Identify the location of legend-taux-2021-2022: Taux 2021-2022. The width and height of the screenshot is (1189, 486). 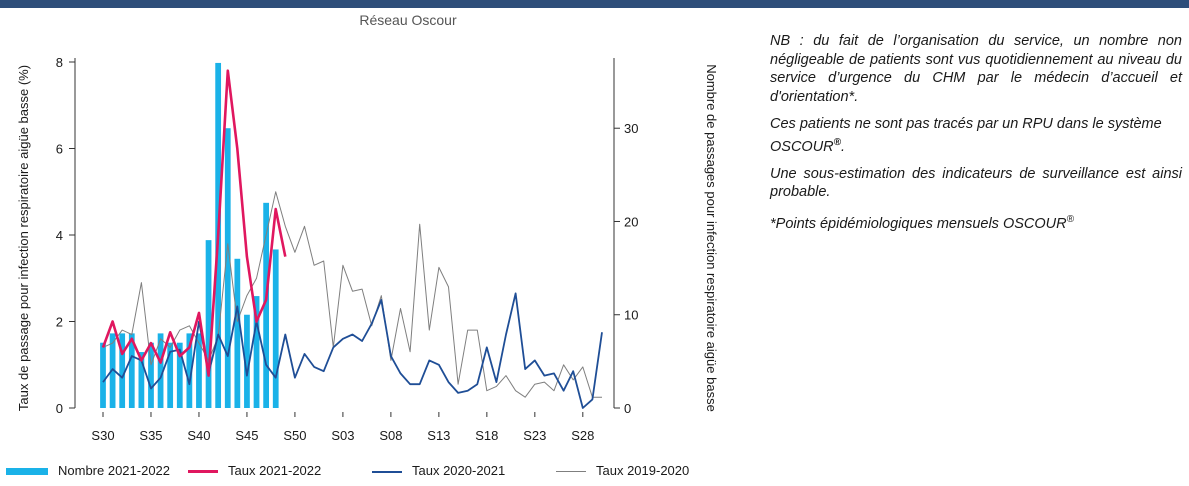
(254, 470).